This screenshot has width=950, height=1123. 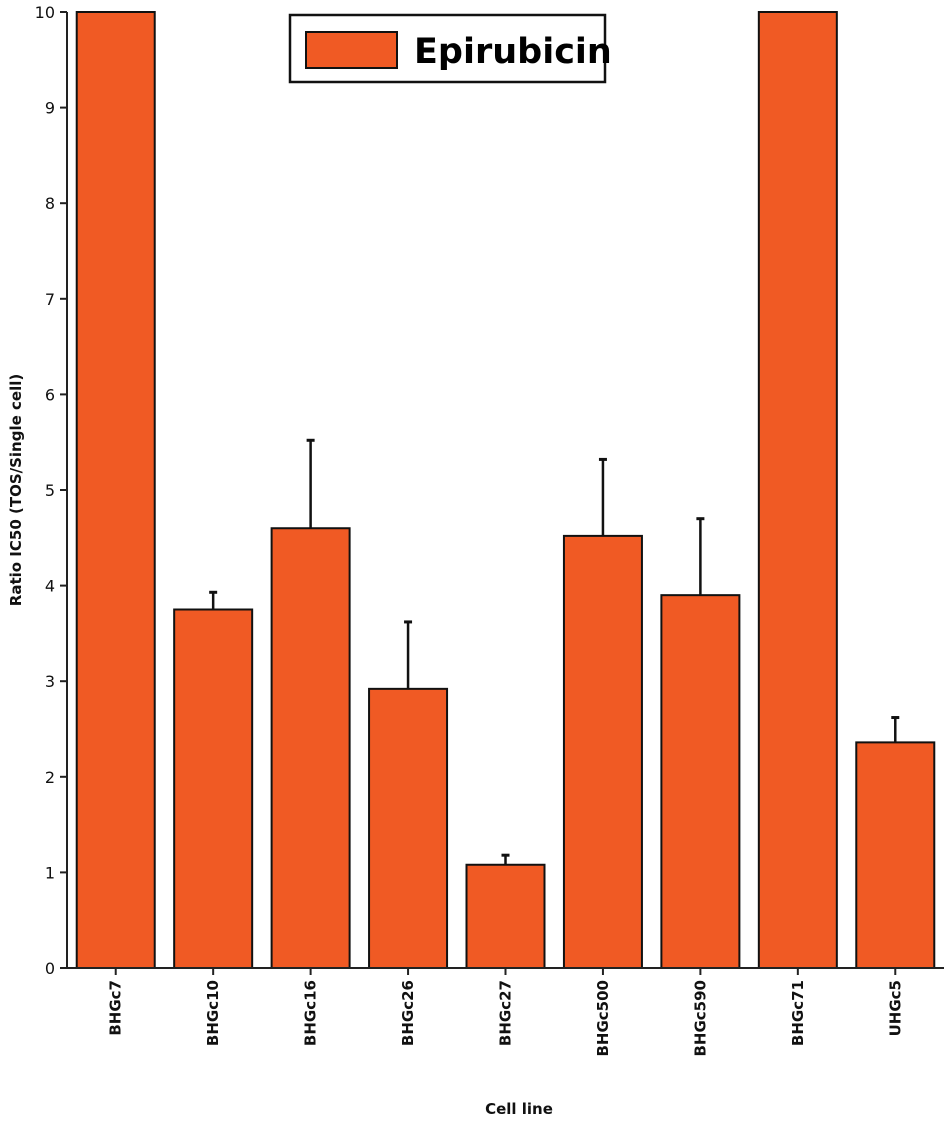 I want to click on x-tick-label: BHGc10, so click(x=213, y=1013).